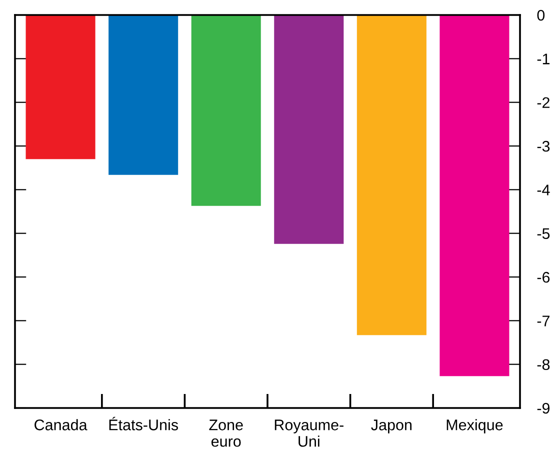 The height and width of the screenshot is (455, 560). I want to click on x-tick-label: Canada, so click(61, 424).